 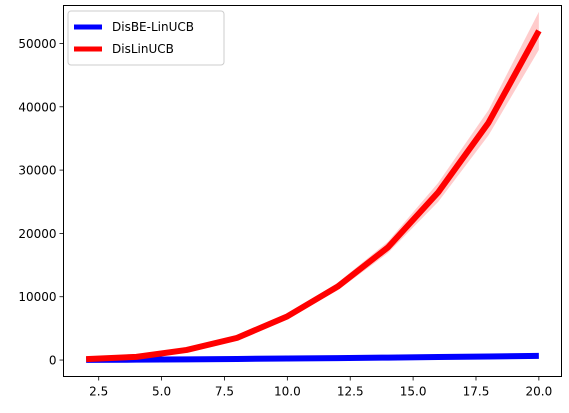 I want to click on x-axis: 2.5 5.0 7.5 10.0 12.5 15.0 17.5 20.0, so click(x=321, y=387).